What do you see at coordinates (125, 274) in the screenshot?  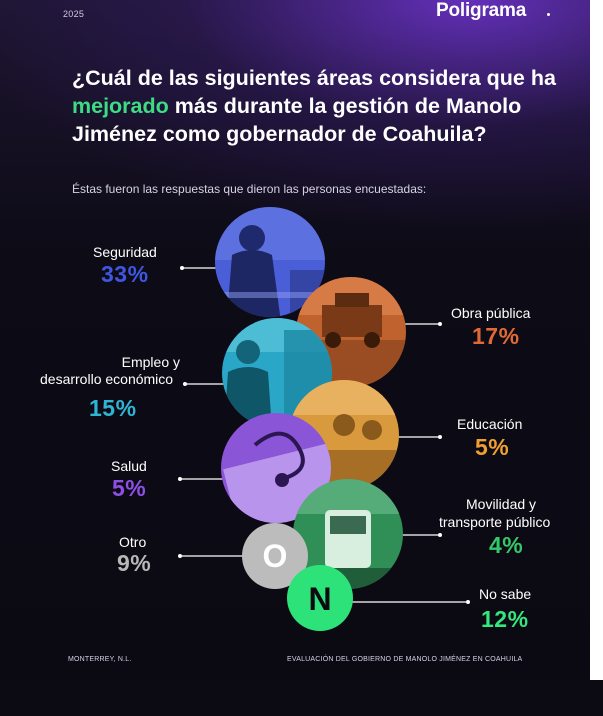 I see `value-seguridad: 33%` at bounding box center [125, 274].